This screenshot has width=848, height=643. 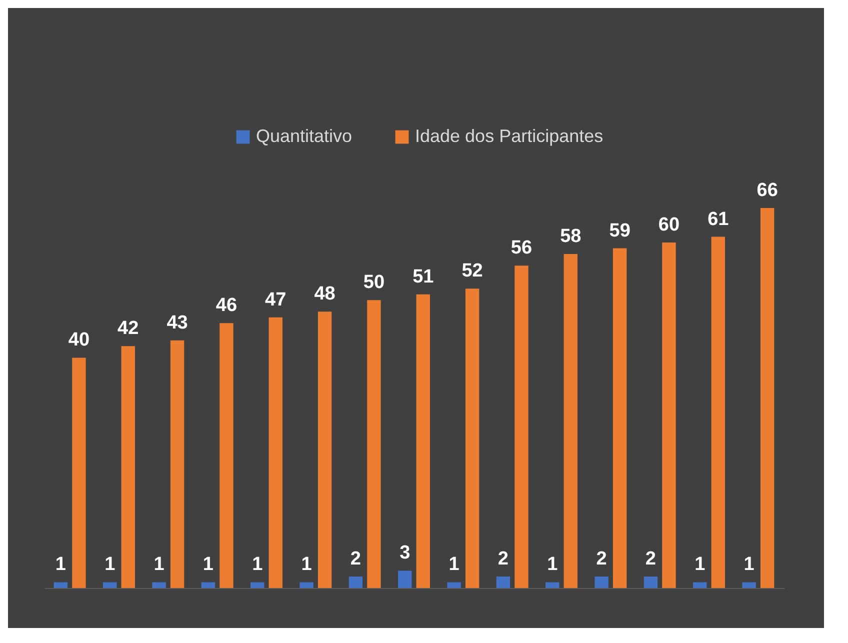 I want to click on data-label: 48, so click(x=325, y=294).